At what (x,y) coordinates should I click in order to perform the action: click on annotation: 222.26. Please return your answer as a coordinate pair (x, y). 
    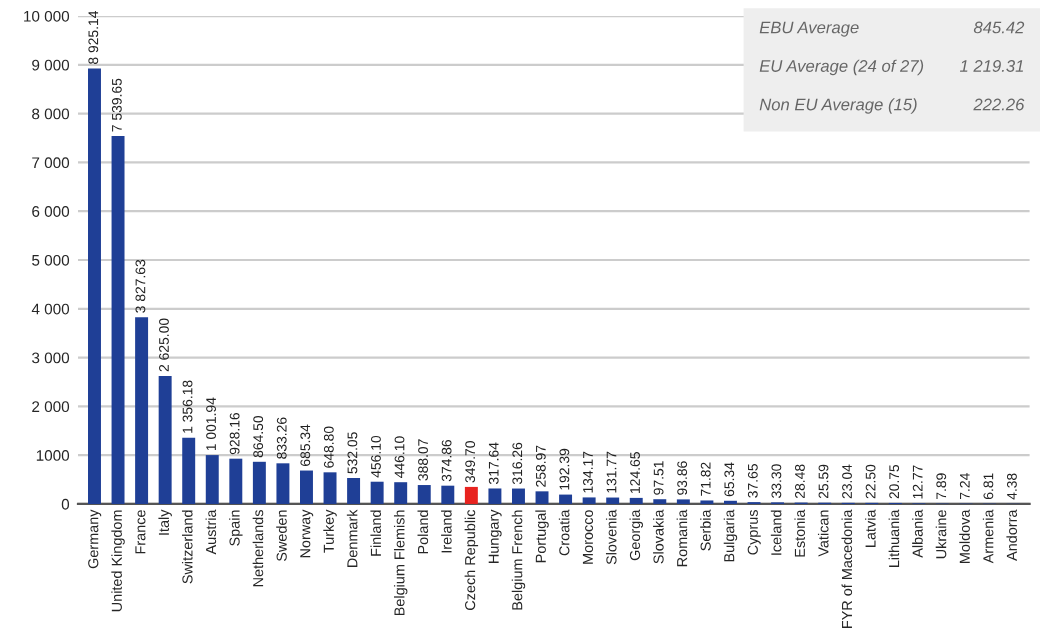
    Looking at the image, I should click on (999, 104).